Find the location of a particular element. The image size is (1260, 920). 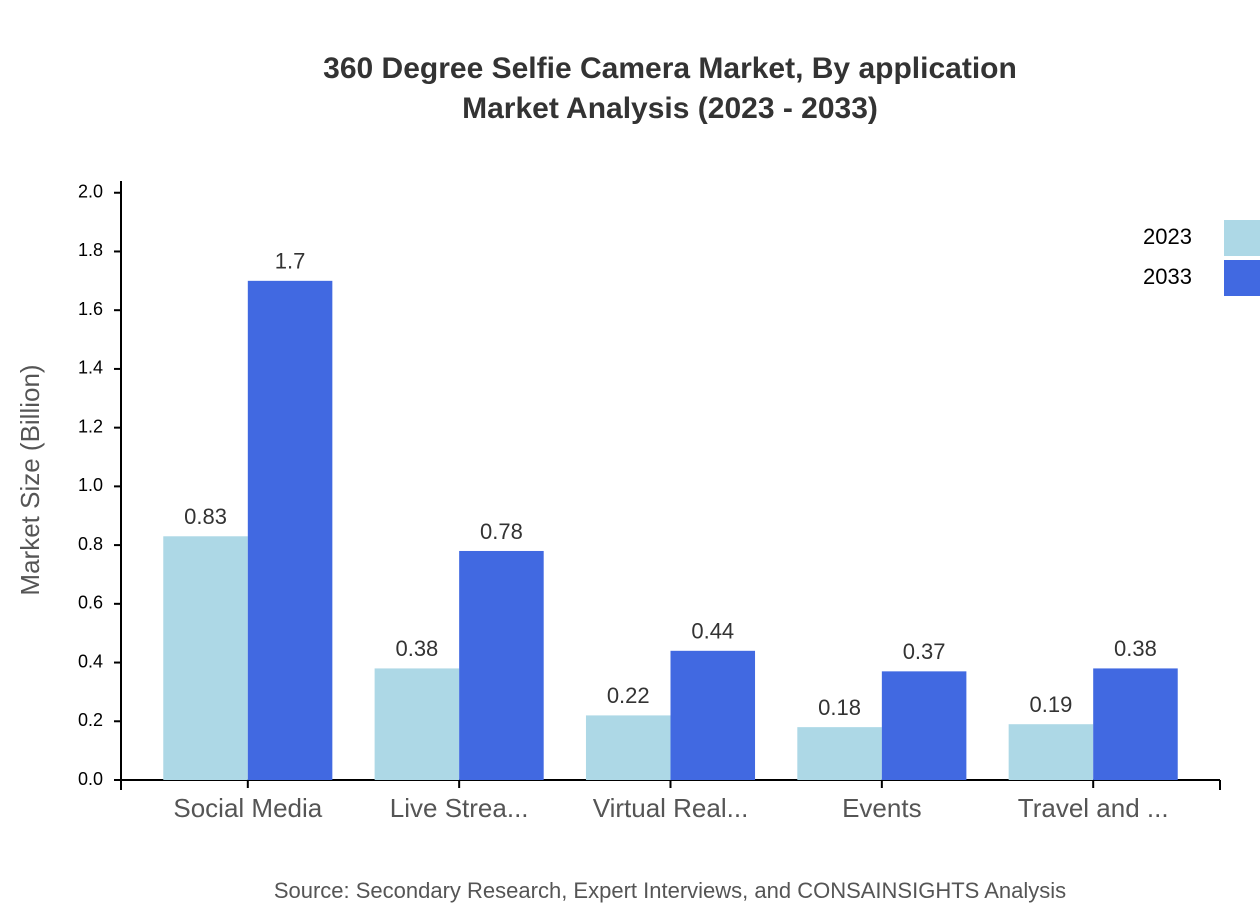

y-tick-label: 1.0 is located at coordinates (90, 485).